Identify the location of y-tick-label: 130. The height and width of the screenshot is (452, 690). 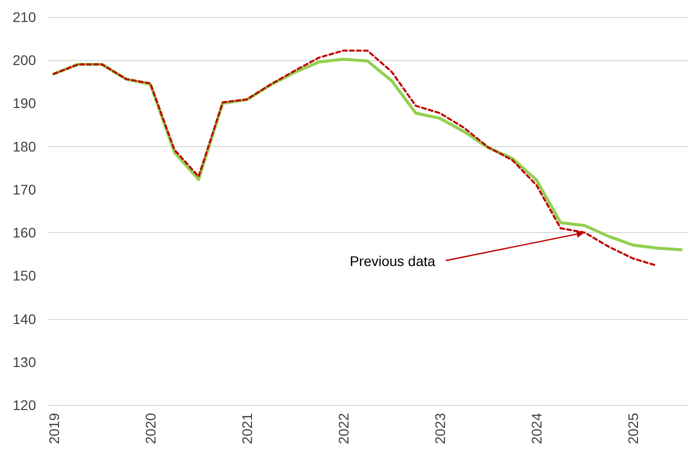
(24, 362).